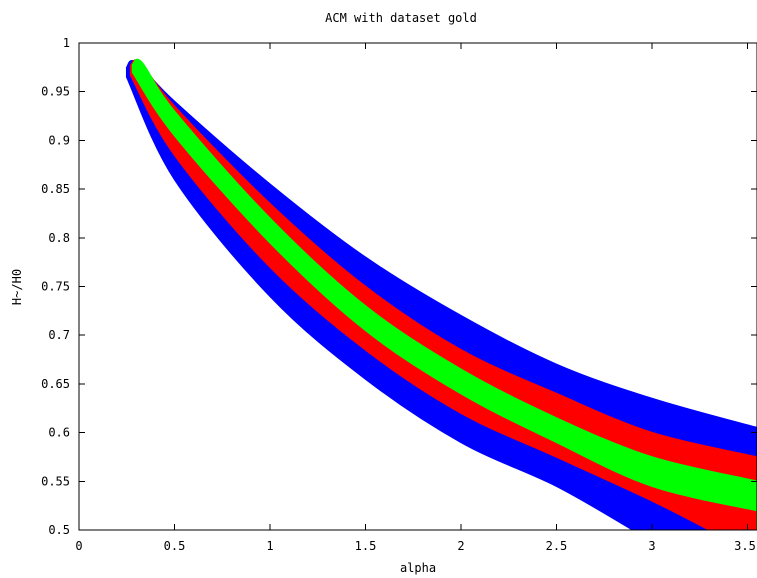 This screenshot has height=578, width=757. I want to click on y-tick-label: 0.75, so click(55, 287).